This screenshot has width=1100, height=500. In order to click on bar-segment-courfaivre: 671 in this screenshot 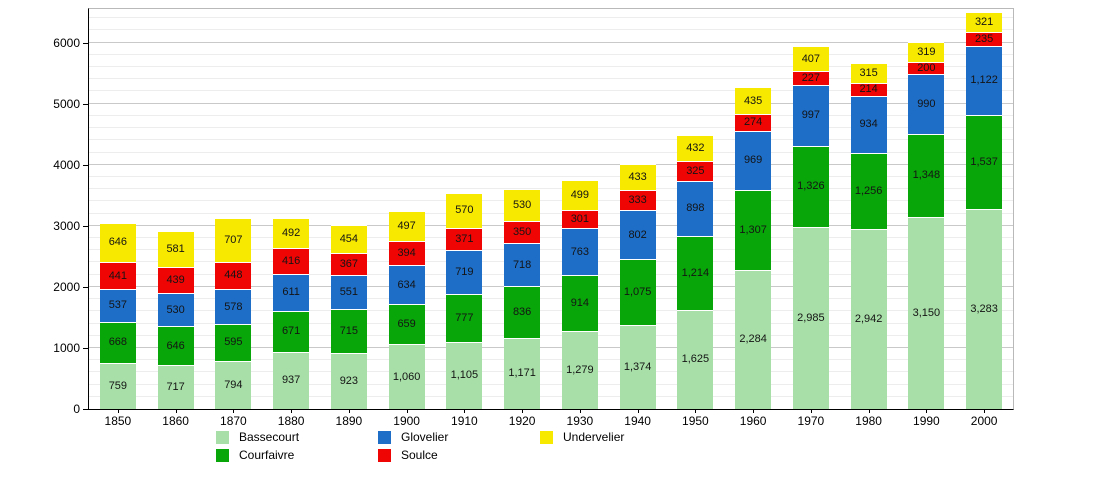, I will do `click(291, 331)`.